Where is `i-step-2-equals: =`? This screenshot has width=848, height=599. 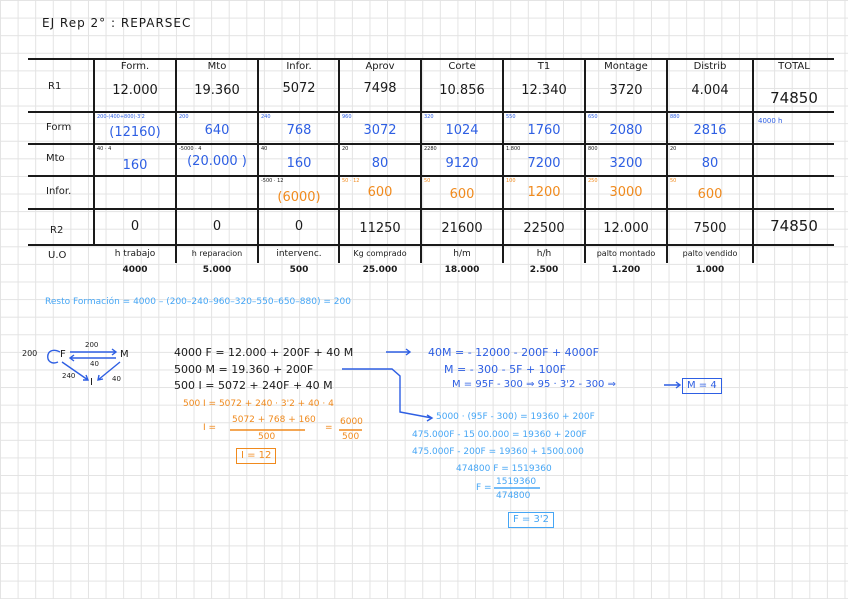 i-step-2-equals: = is located at coordinates (329, 428).